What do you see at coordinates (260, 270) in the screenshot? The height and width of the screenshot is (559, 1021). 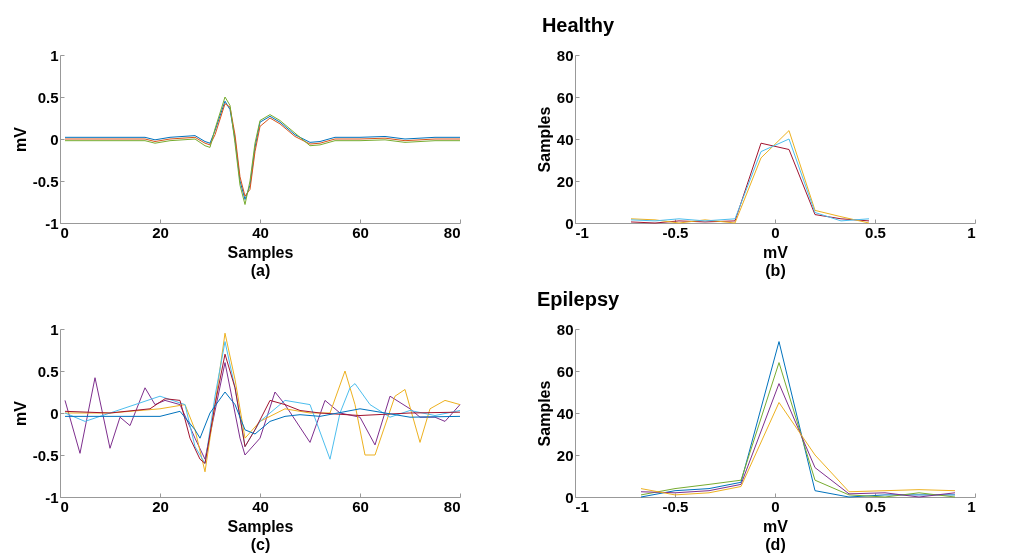 I see `text: (a)` at bounding box center [260, 270].